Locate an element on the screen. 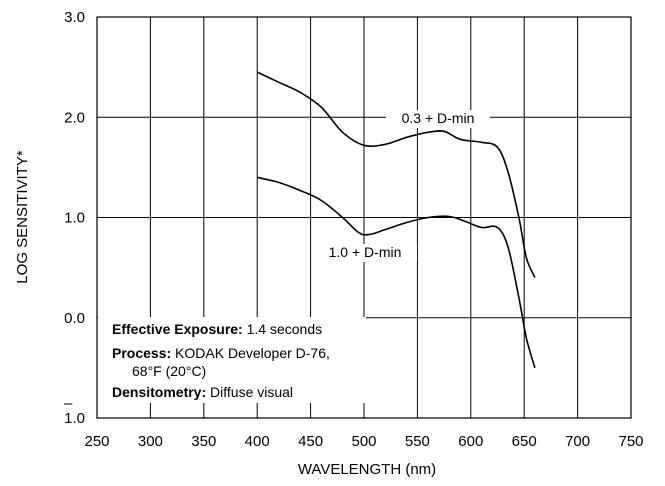  x-tick-label: 250 is located at coordinates (96, 441).